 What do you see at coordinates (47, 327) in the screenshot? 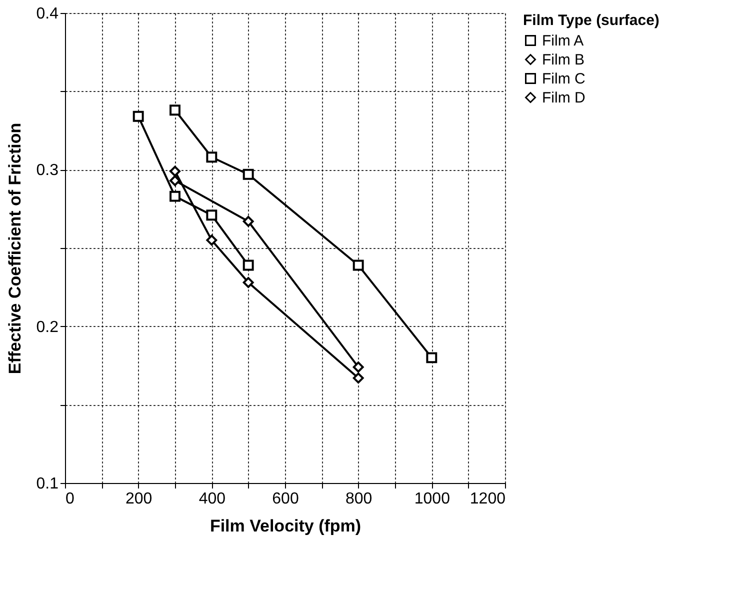
I see `y-tick-label: 0.2` at bounding box center [47, 327].